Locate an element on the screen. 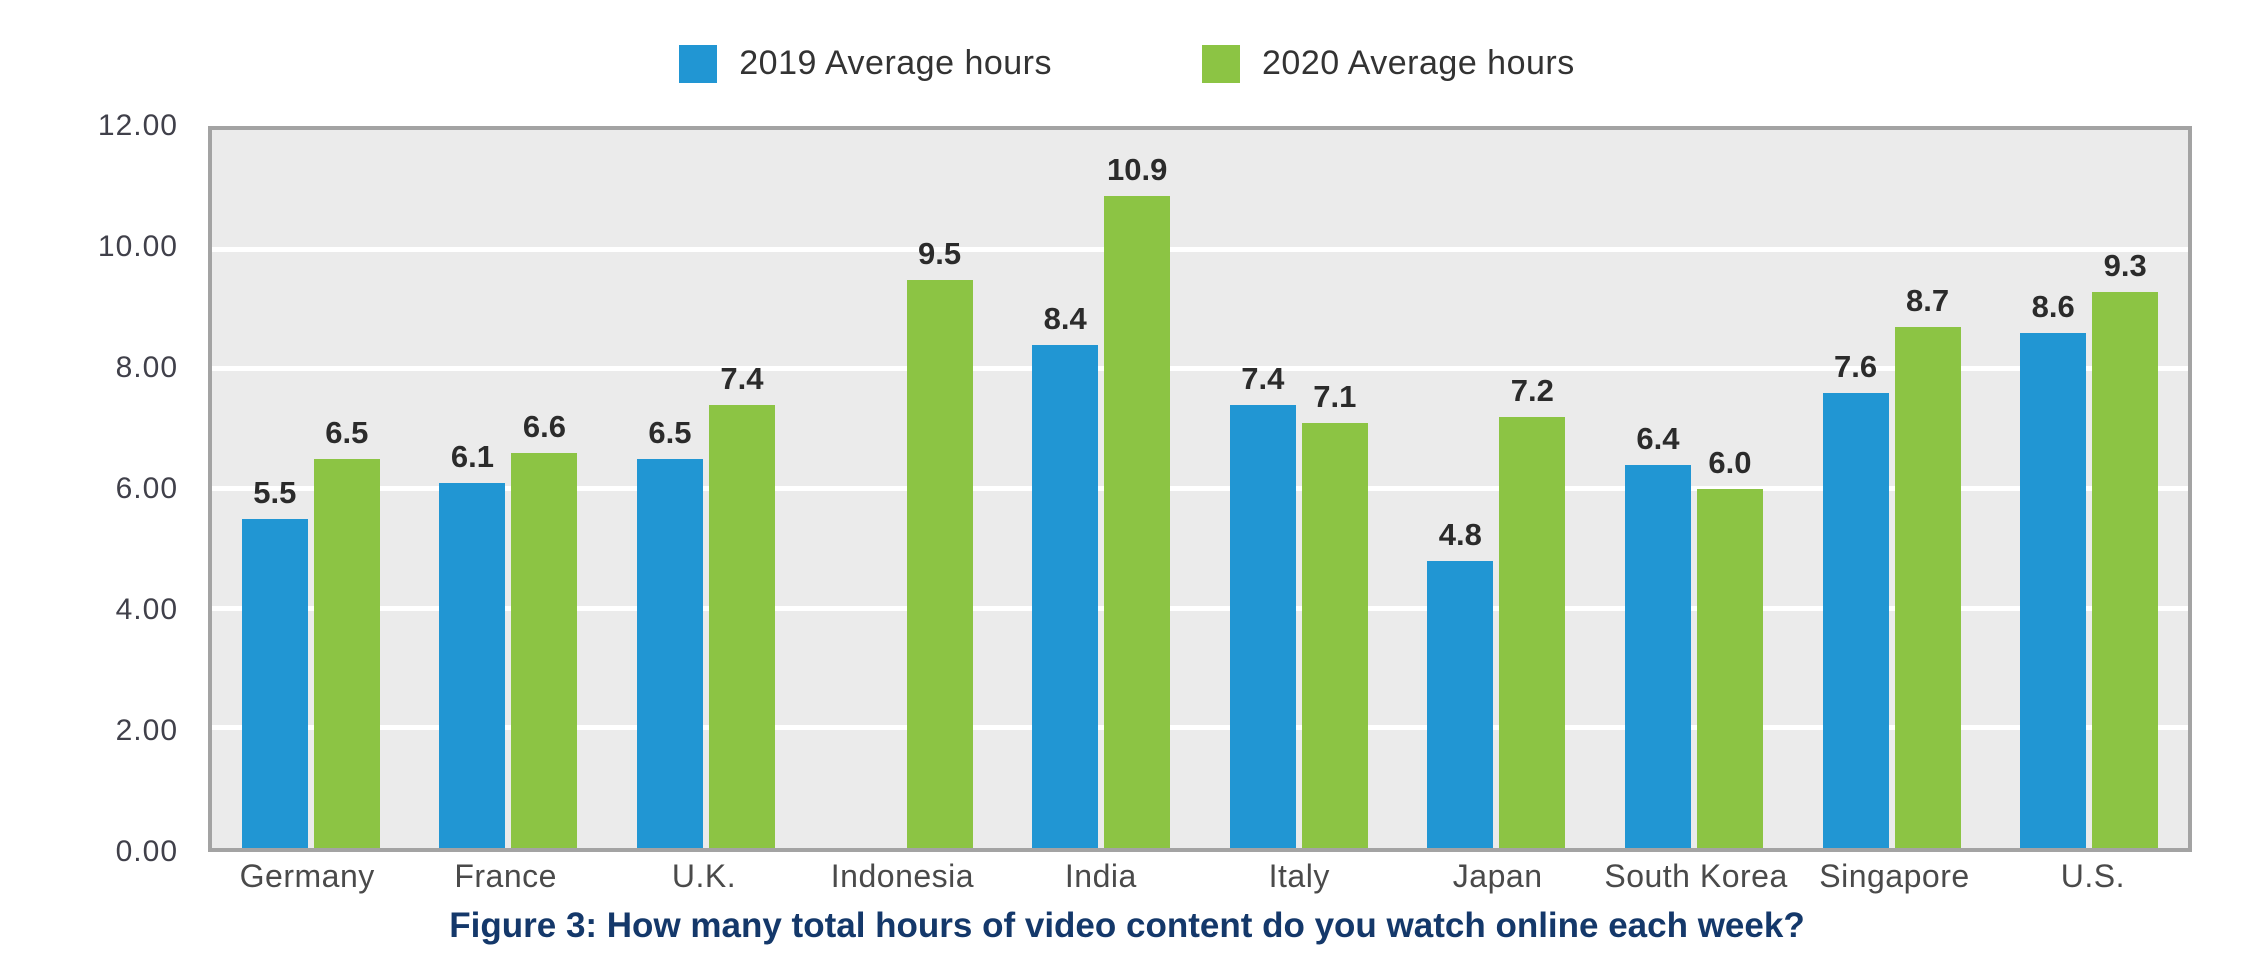 This screenshot has height=980, width=2254. bar-slot-japan-2020-average-hours: 7.2 is located at coordinates (1532, 489).